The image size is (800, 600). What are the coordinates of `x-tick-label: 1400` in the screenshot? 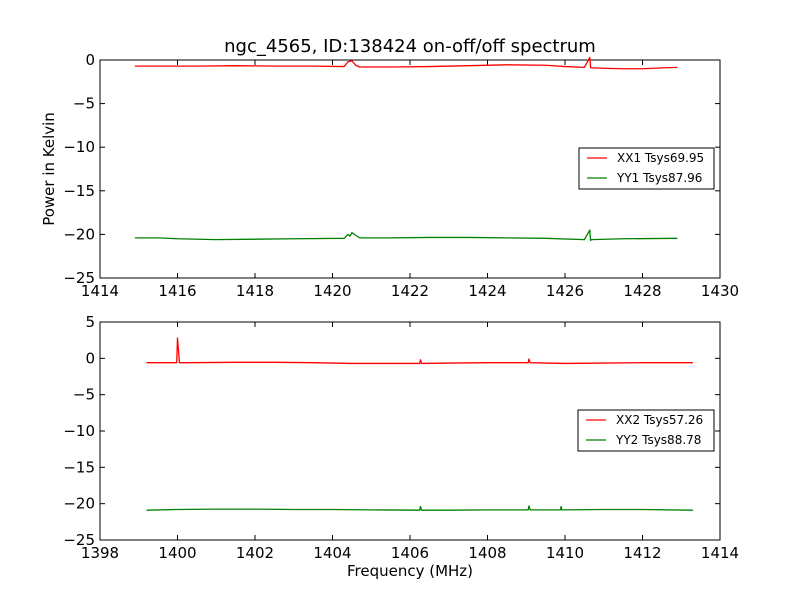 It's located at (177, 553).